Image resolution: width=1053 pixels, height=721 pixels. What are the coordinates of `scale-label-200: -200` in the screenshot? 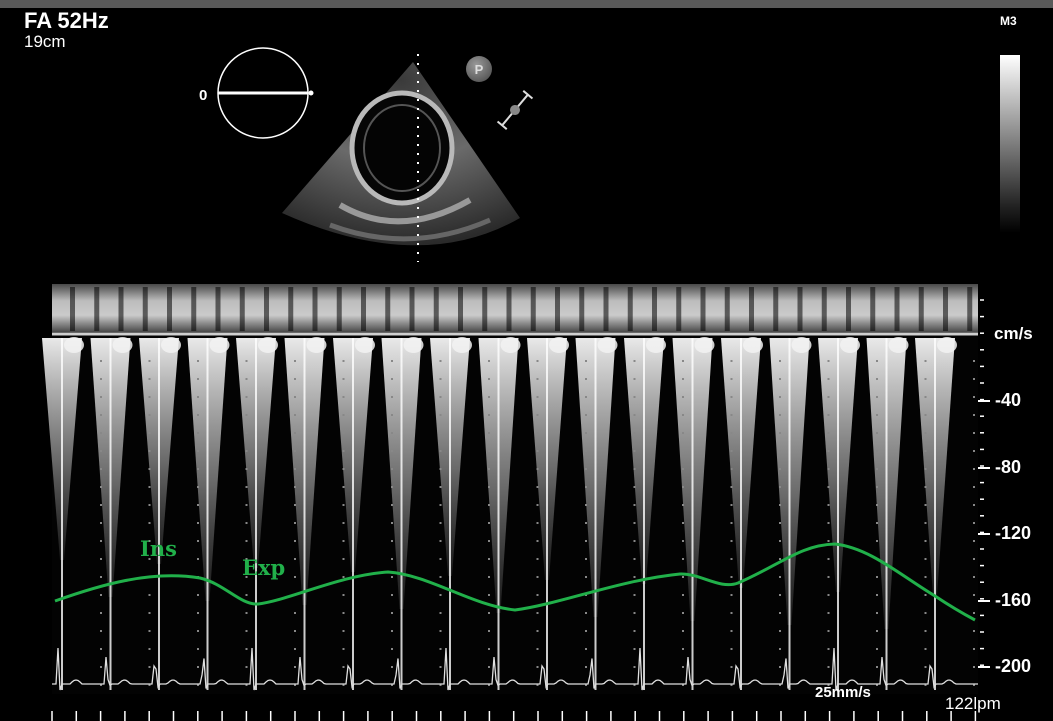 It's located at (1013, 666).